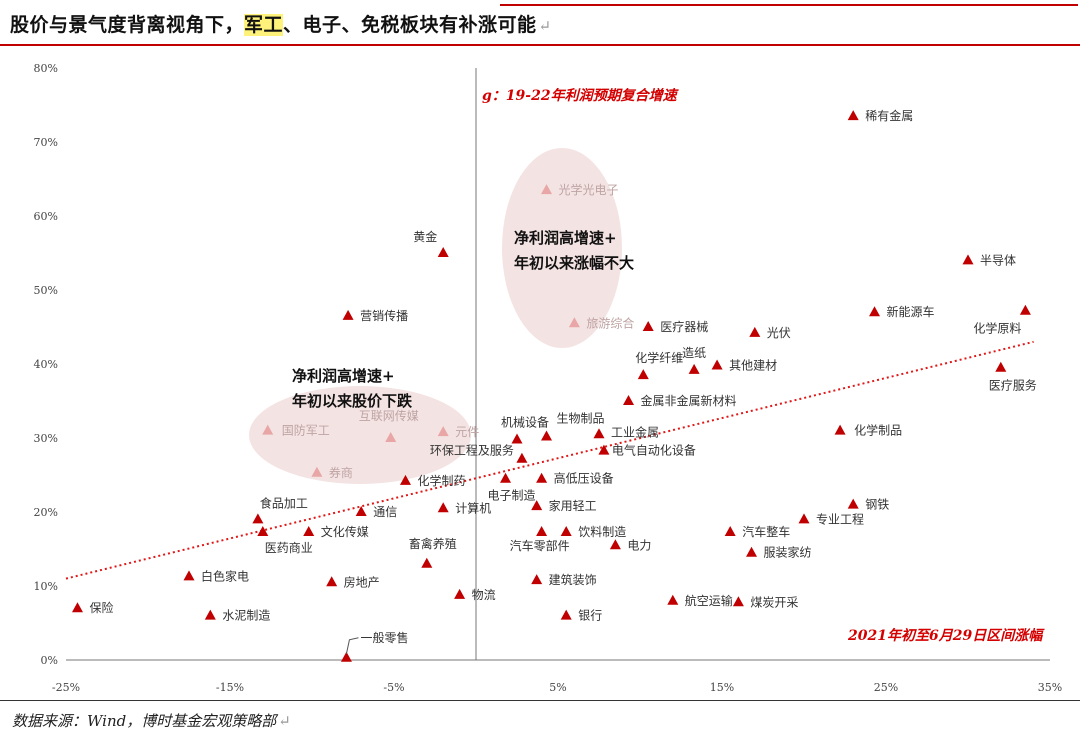 The width and height of the screenshot is (1080, 742). I want to click on data-point-label: 服装家纺, so click(788, 552).